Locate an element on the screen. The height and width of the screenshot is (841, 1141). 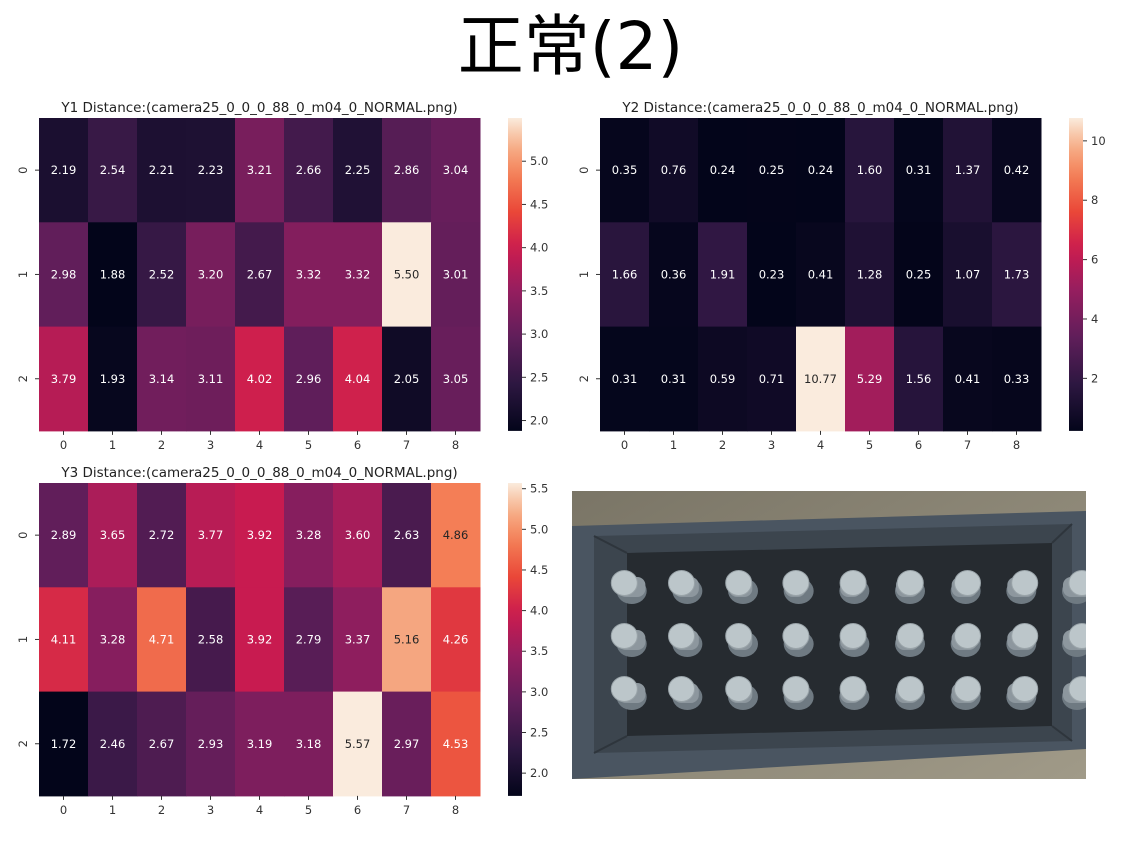
heatmap-cell-label: 3.37 is located at coordinates (358, 639).